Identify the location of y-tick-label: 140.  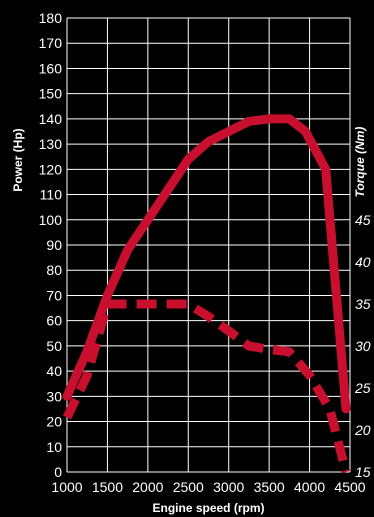
(51, 119).